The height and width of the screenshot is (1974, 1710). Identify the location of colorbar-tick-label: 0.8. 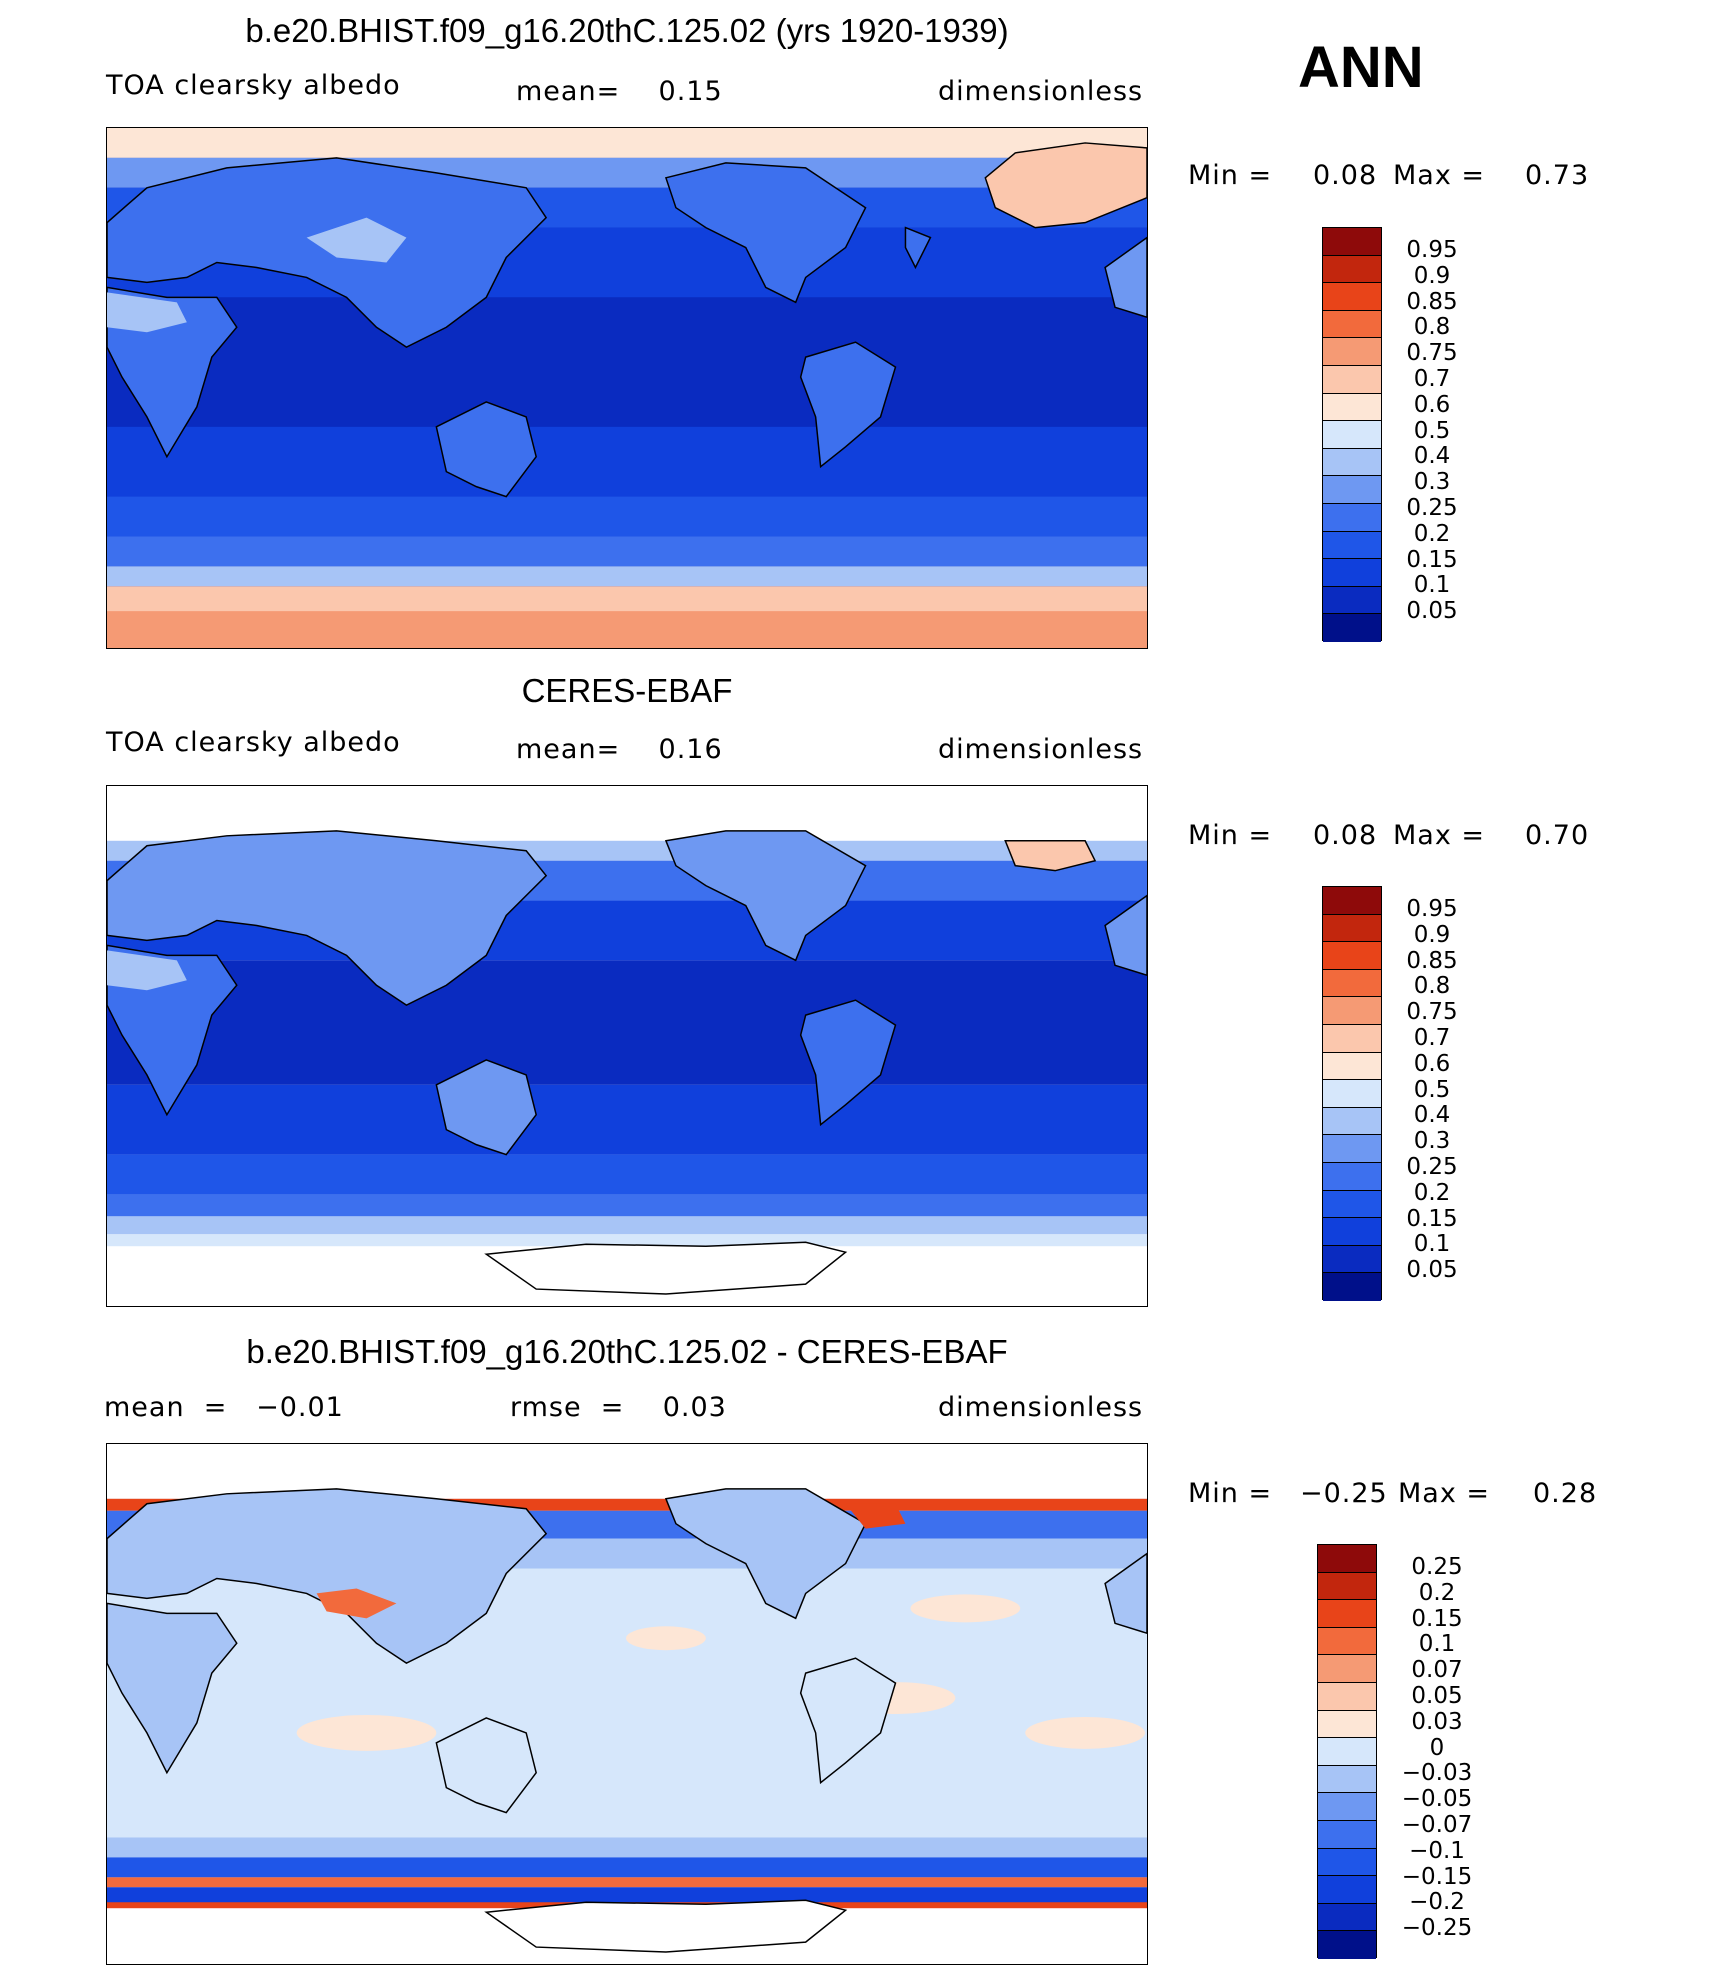
(1432, 327).